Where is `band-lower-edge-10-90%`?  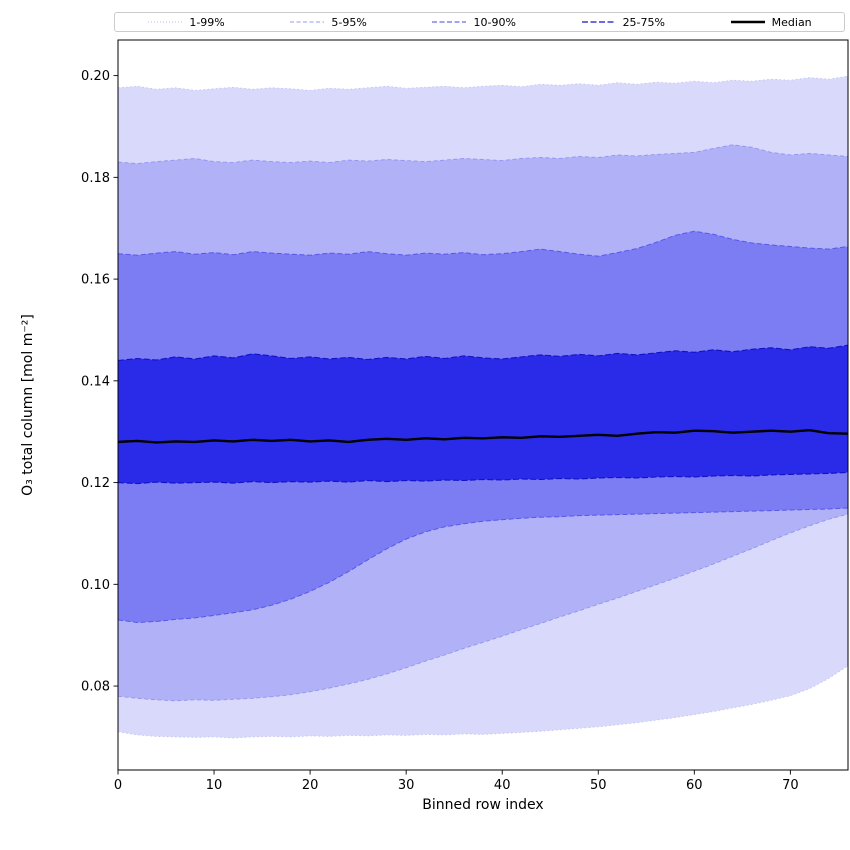 band-lower-edge-10-90% is located at coordinates (483, 565).